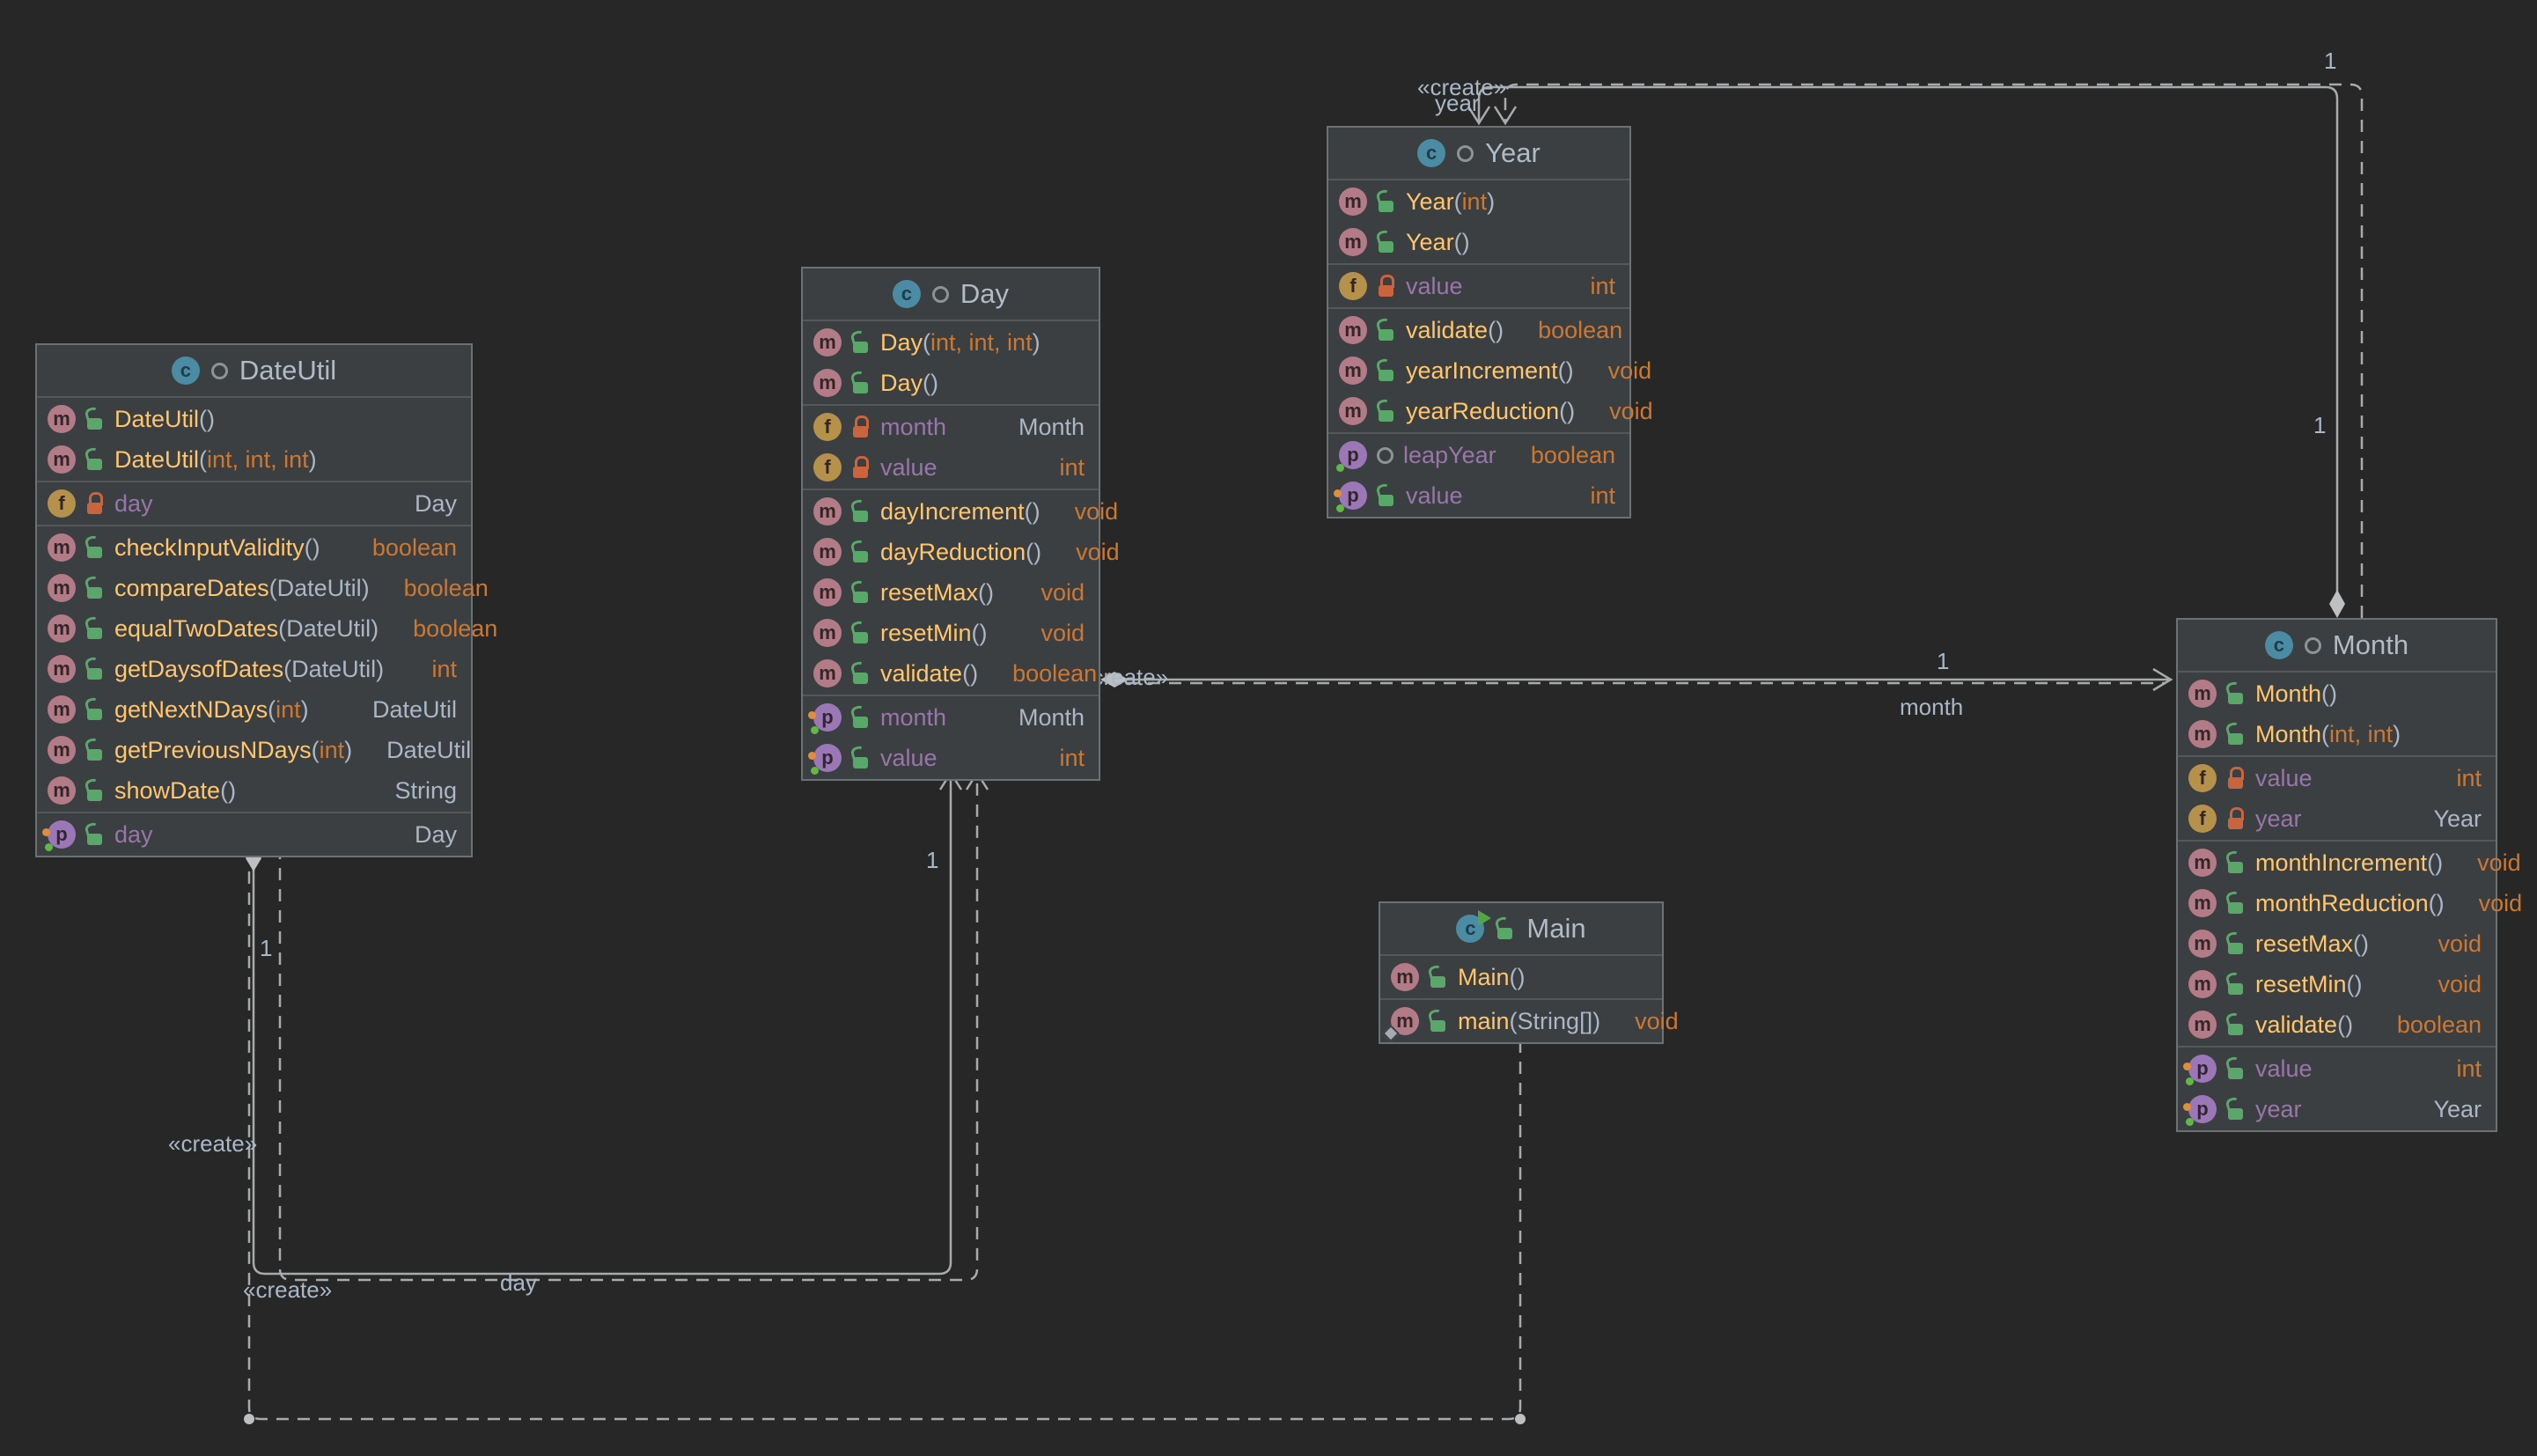 The image size is (2537, 1456). What do you see at coordinates (1431, 153) in the screenshot?
I see `class-icon: c` at bounding box center [1431, 153].